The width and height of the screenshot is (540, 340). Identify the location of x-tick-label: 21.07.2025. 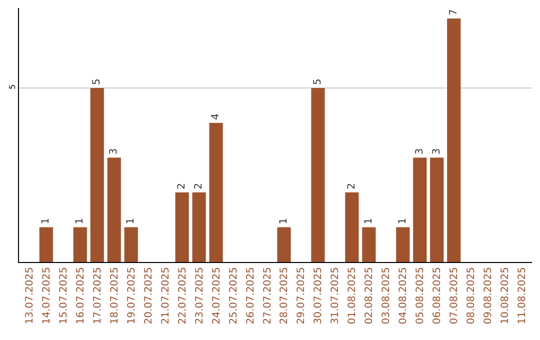
(166, 295).